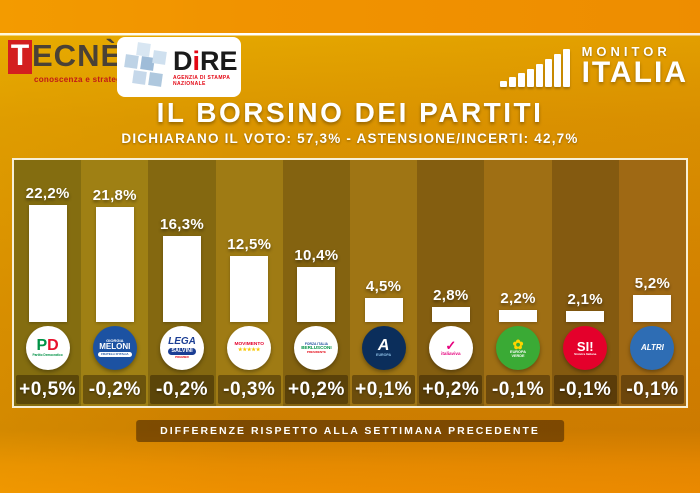  What do you see at coordinates (451, 295) in the screenshot?
I see `bar-value-label: 2,8%` at bounding box center [451, 295].